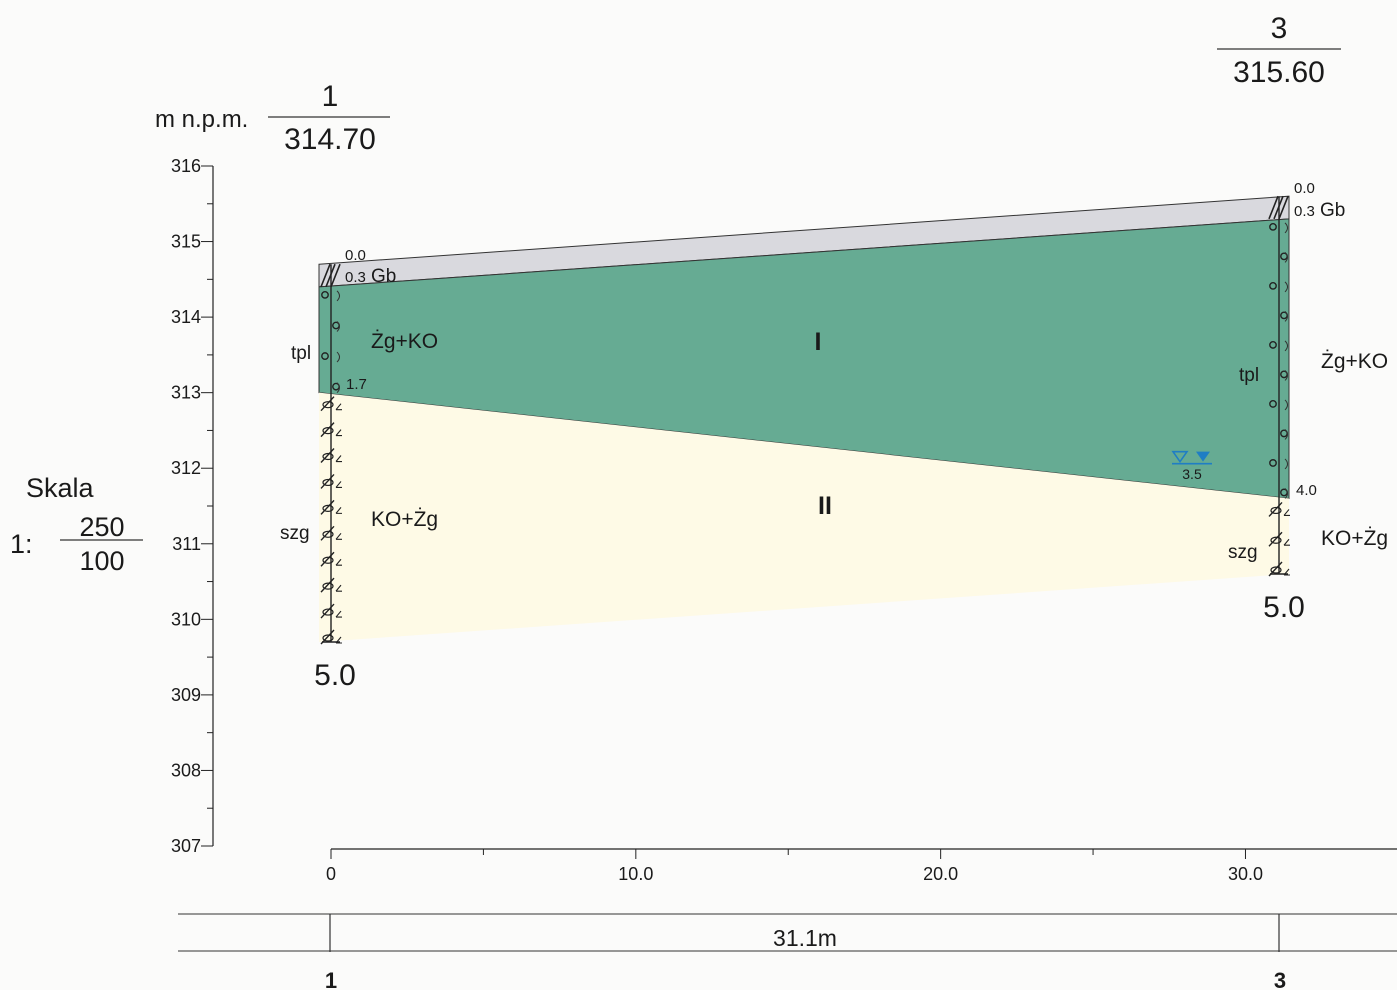 Image resolution: width=1397 pixels, height=990 pixels. What do you see at coordinates (1332, 210) in the screenshot?
I see `borehole-3-fill-code: Gb` at bounding box center [1332, 210].